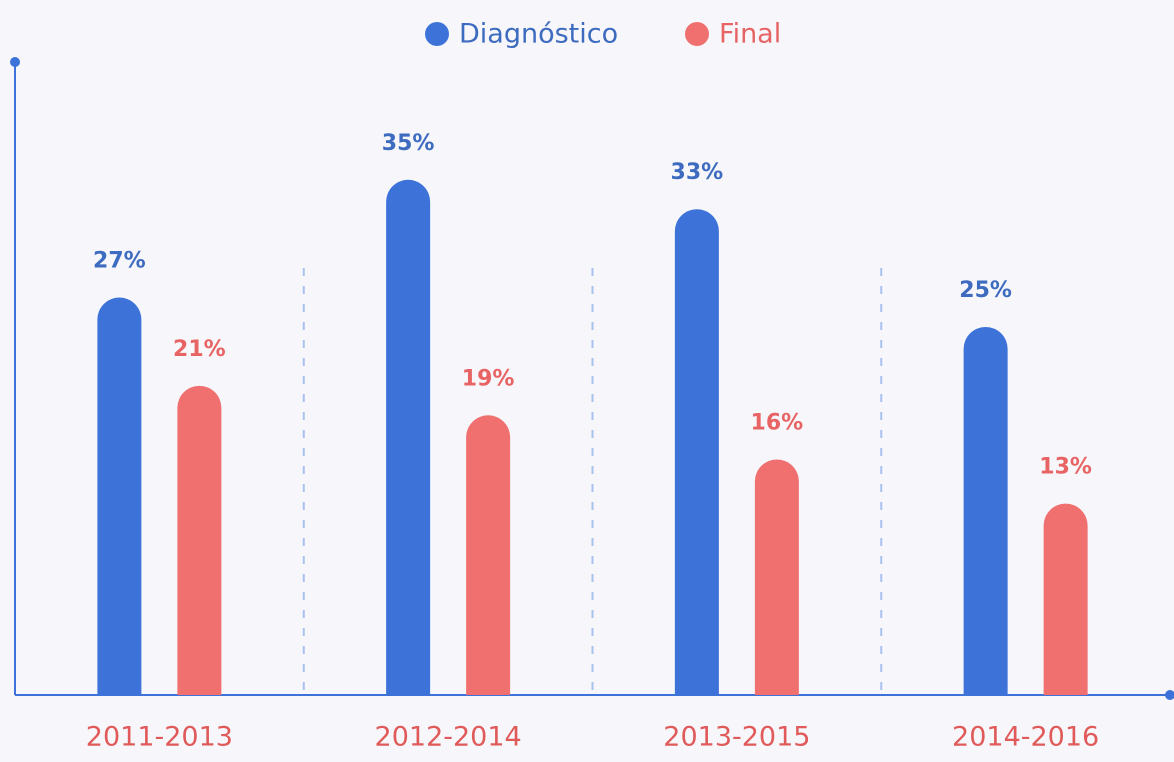 This screenshot has height=762, width=1174. I want to click on x-tick-label: 2014-2016, so click(1025, 737).